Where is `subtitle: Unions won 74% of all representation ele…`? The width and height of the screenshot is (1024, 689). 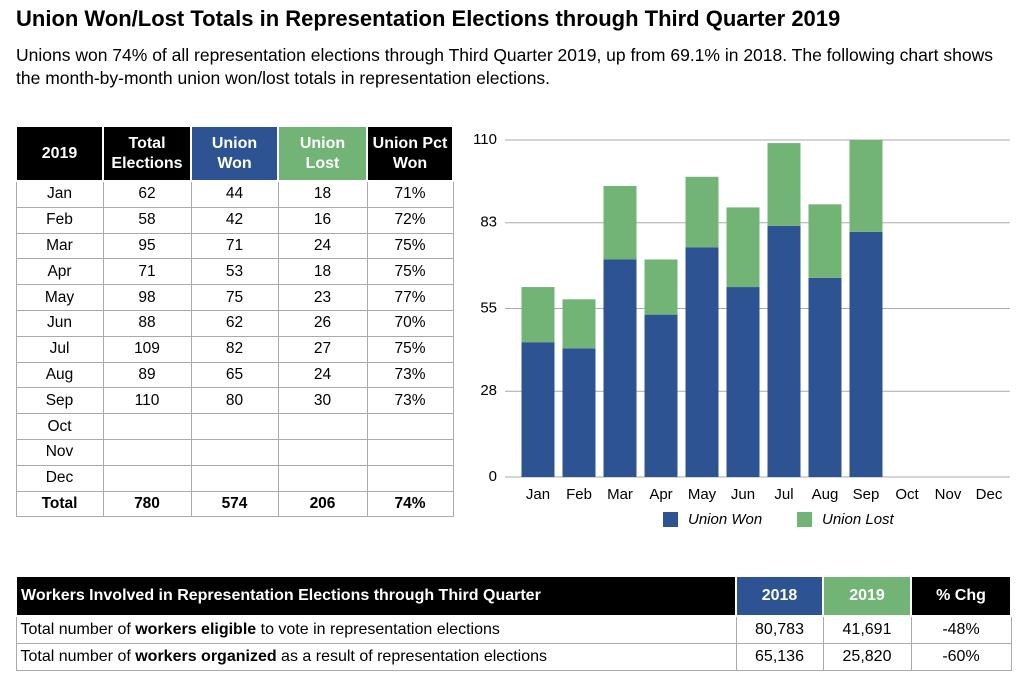 subtitle: Unions won 74% of all representation ele… is located at coordinates (505, 66).